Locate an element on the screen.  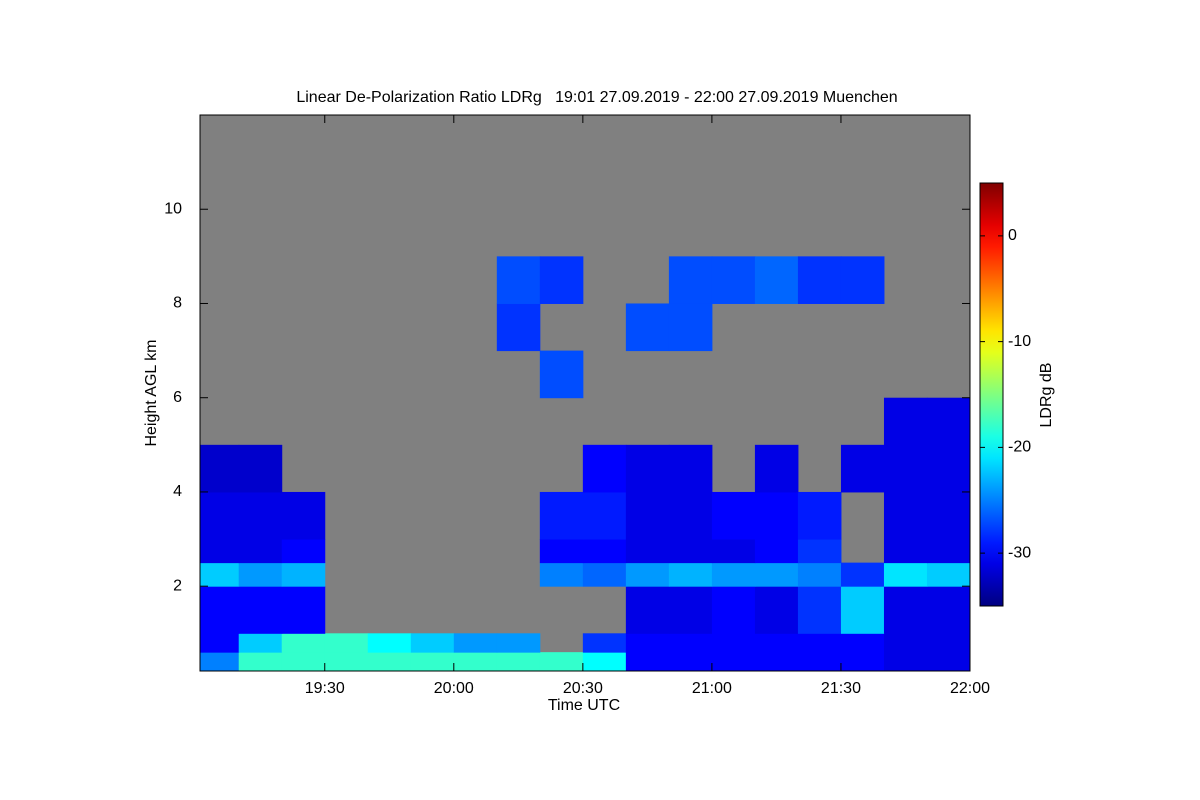
colorbar-tick-label: -10 is located at coordinates (1019, 341).